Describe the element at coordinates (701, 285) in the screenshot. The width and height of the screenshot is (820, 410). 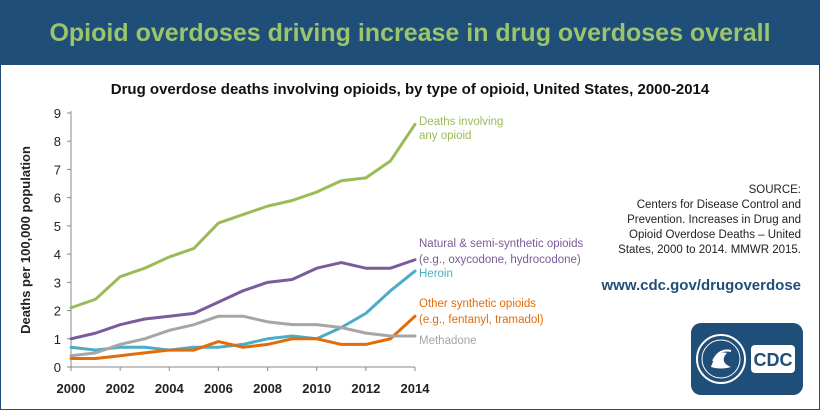
I see `source-url-link: www.cdc.gov/drugoverdose` at that location.